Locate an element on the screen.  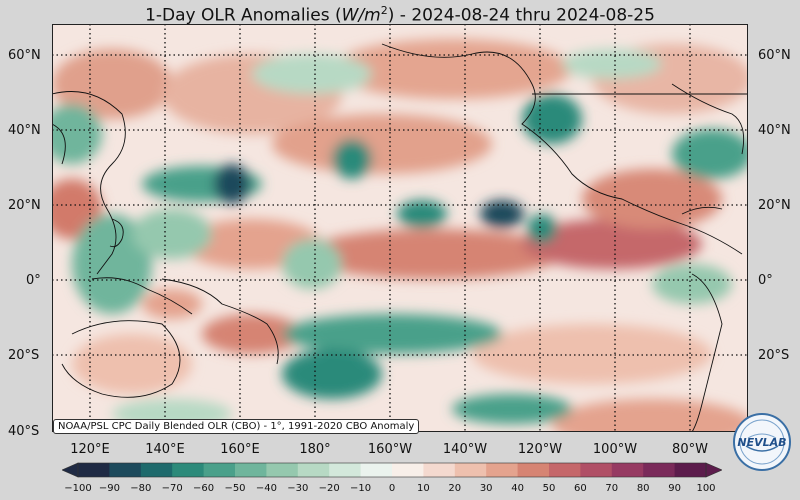
lat-label-20s-left: 20°S is located at coordinates (24, 355).